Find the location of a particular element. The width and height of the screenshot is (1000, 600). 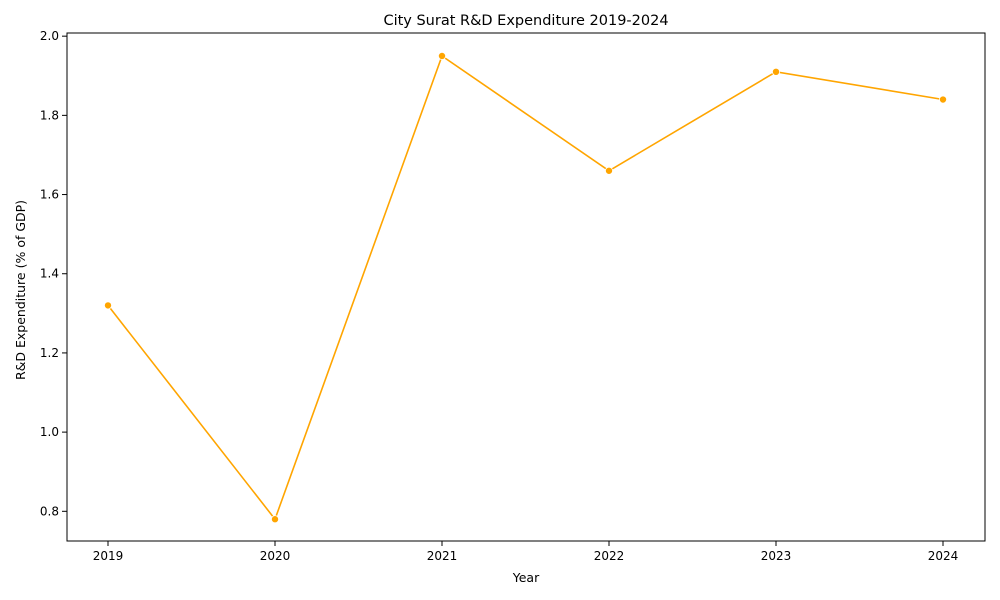

y-tick-label: 1.4 is located at coordinates (49, 274).